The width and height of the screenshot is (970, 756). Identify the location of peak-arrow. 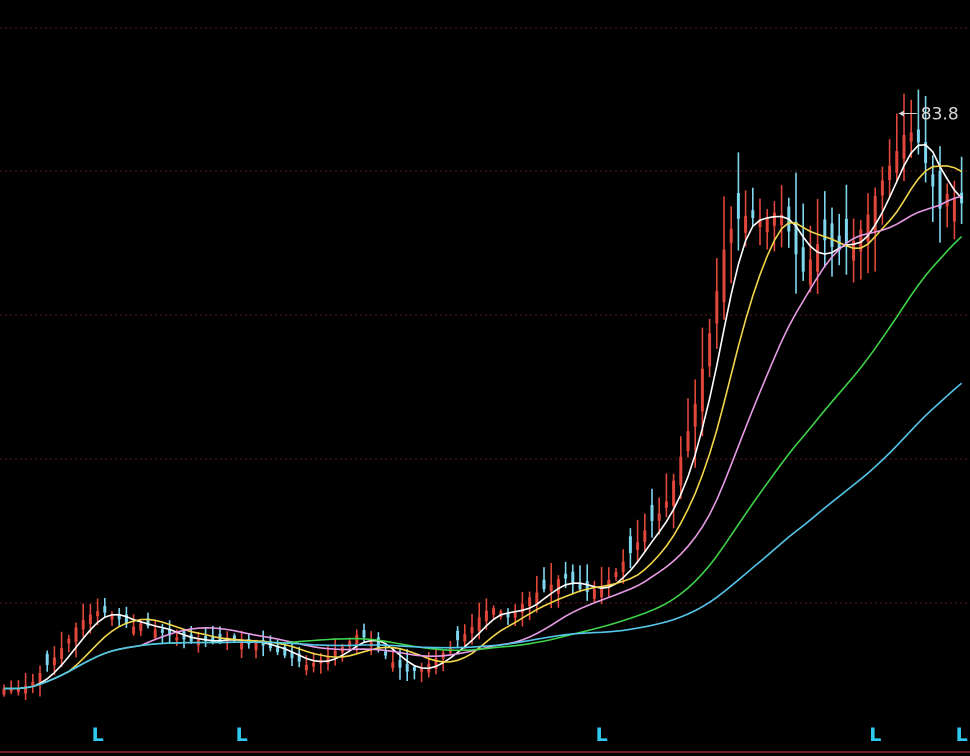
(901, 113).